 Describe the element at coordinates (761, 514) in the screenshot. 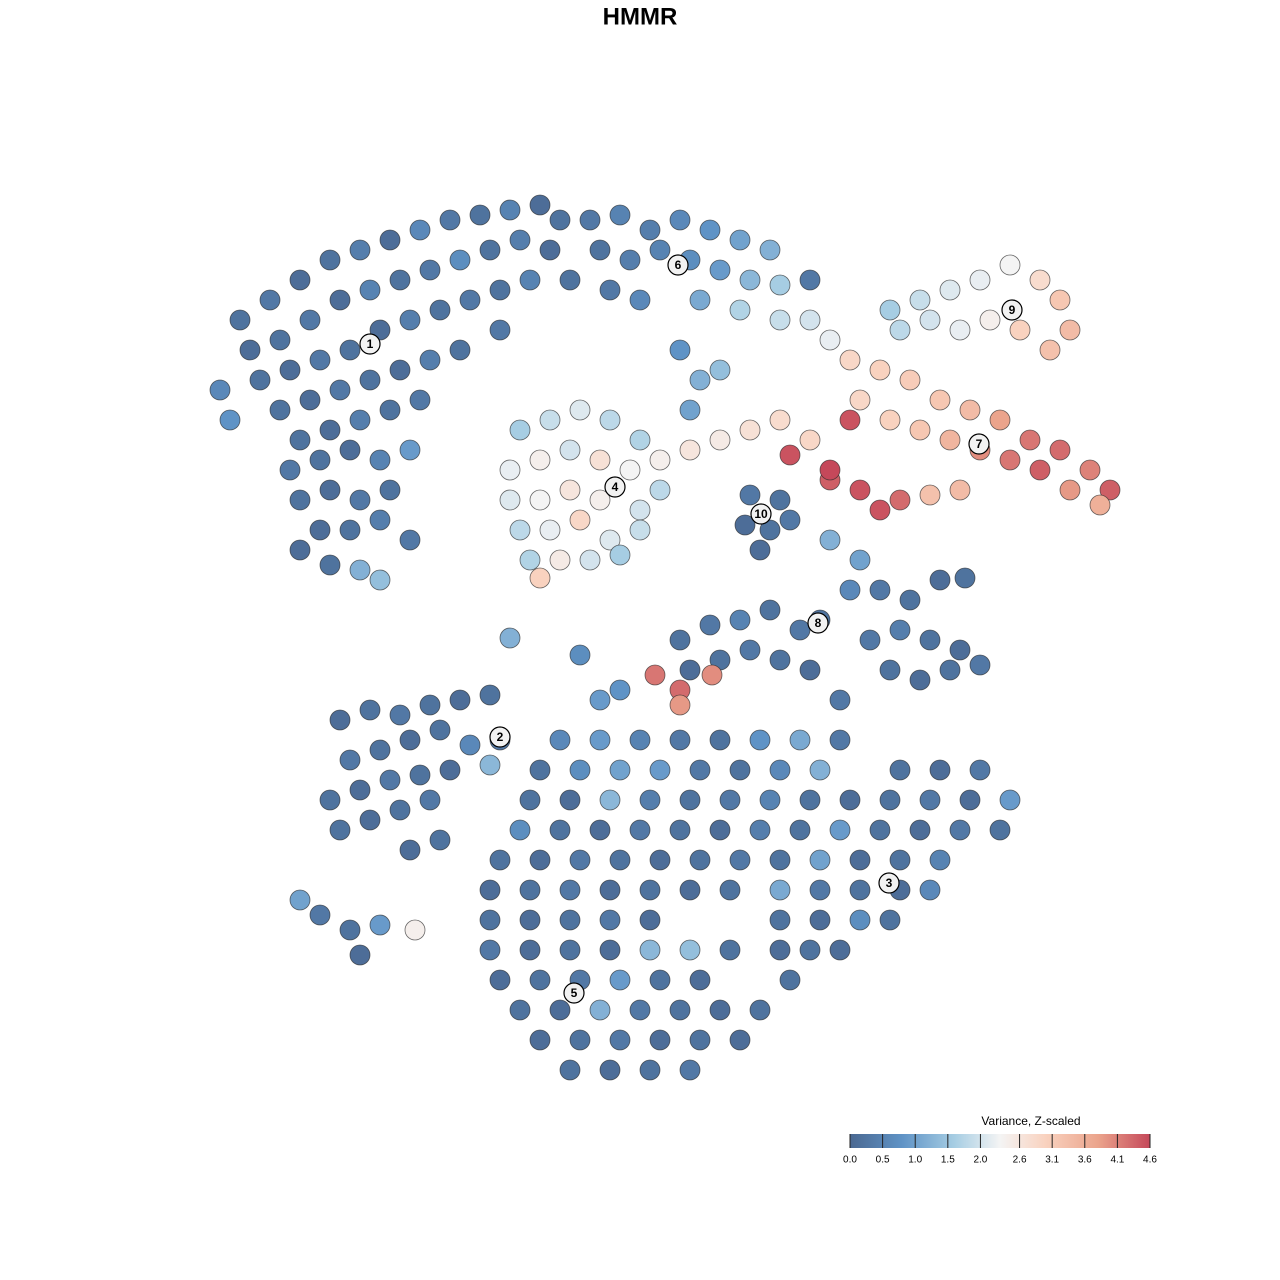

I see `cluster-label: 10` at that location.